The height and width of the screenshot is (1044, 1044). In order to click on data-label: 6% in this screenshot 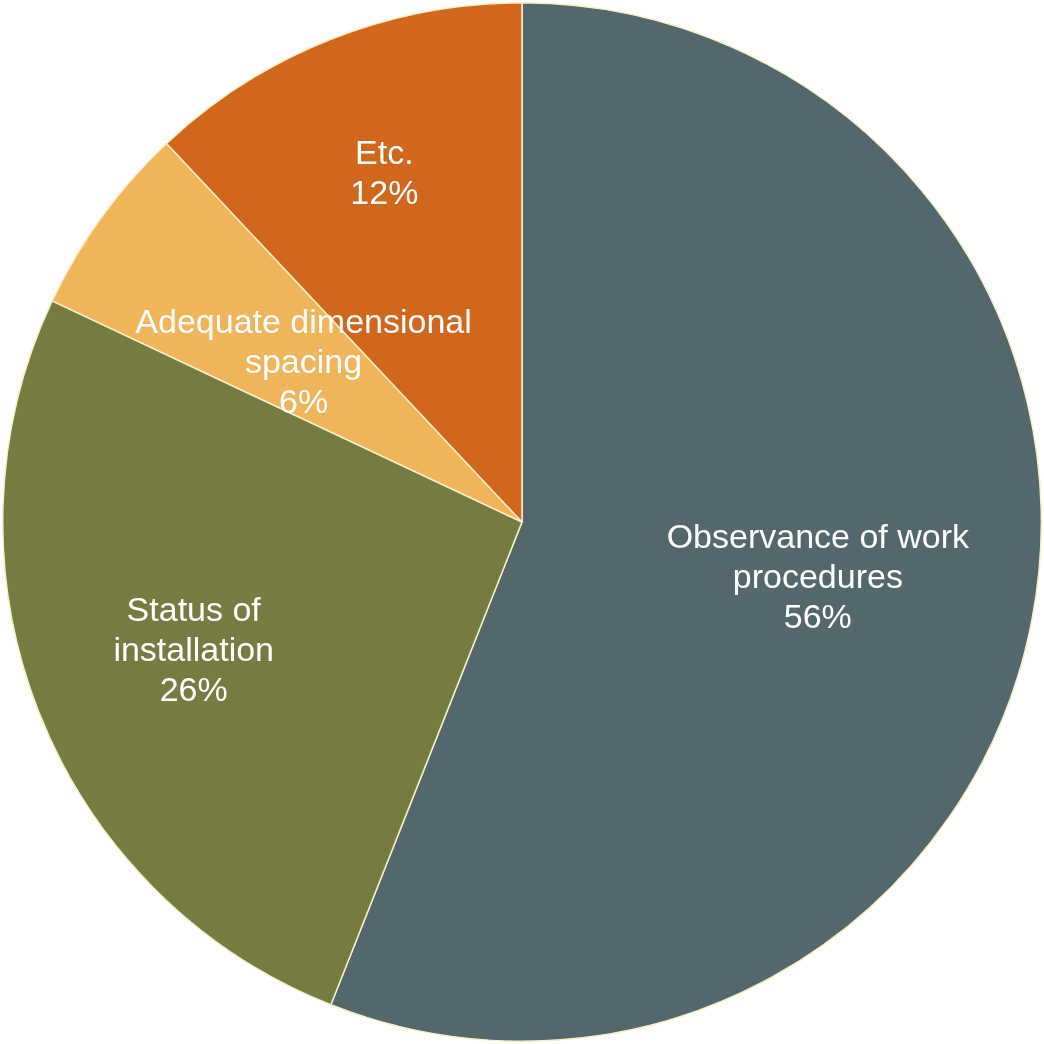, I will do `click(303, 400)`.